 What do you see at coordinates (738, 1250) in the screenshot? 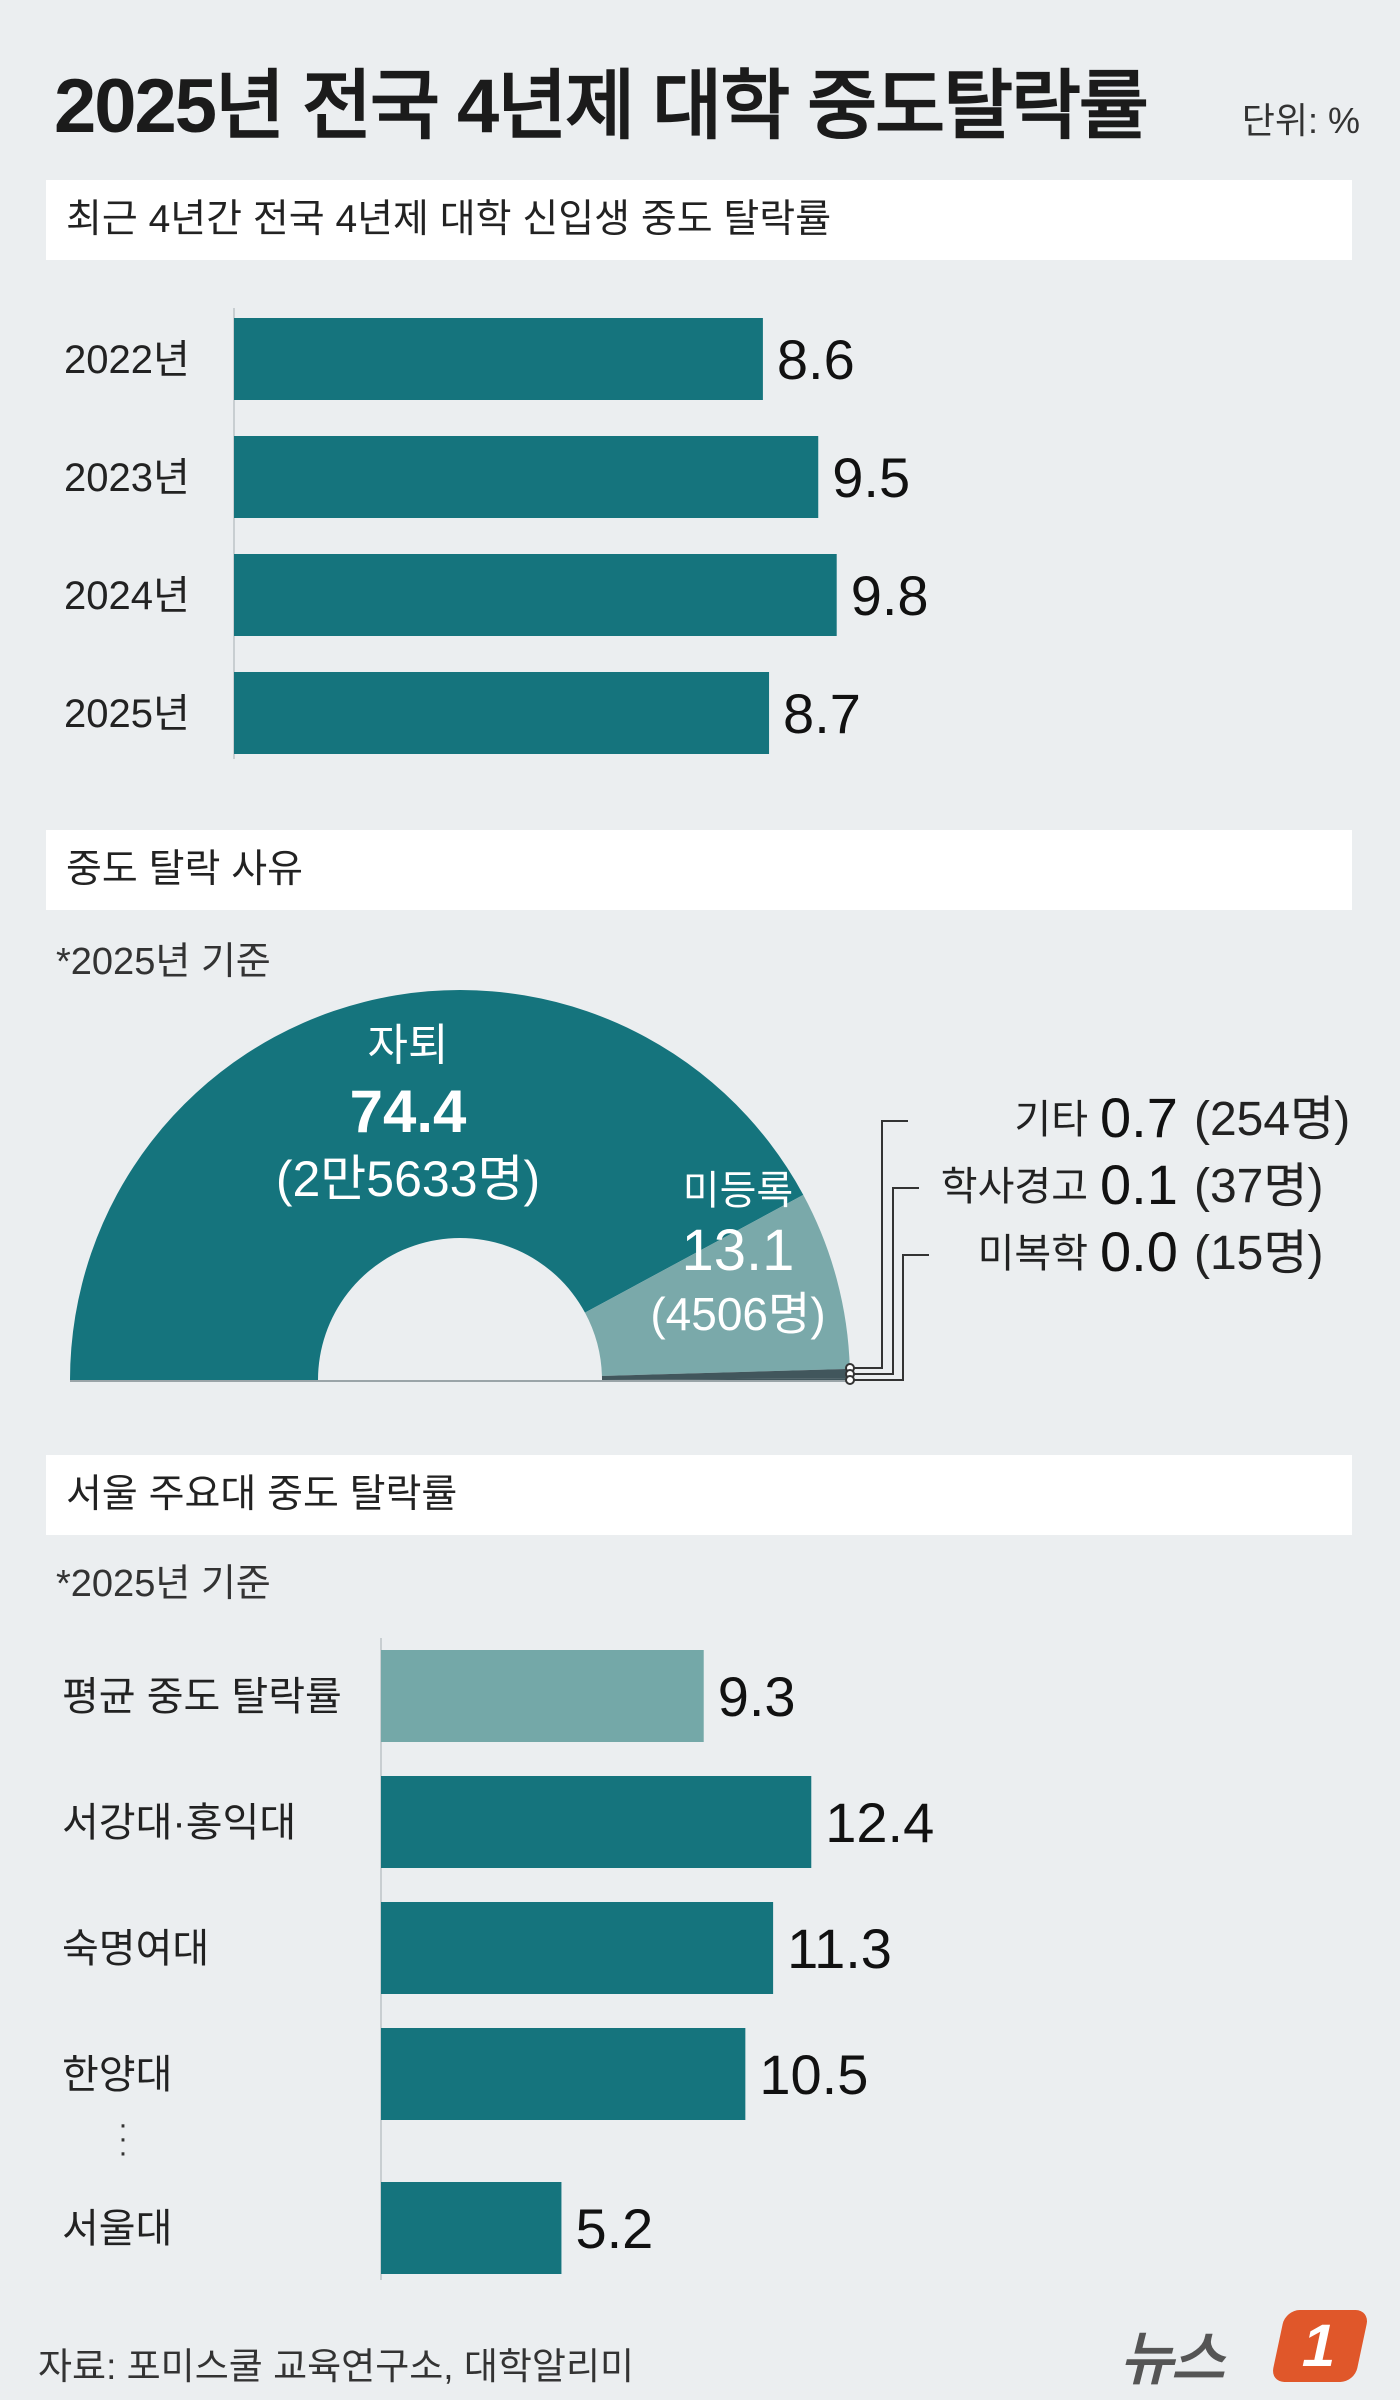
I see `slice-value-label: 13.1` at bounding box center [738, 1250].